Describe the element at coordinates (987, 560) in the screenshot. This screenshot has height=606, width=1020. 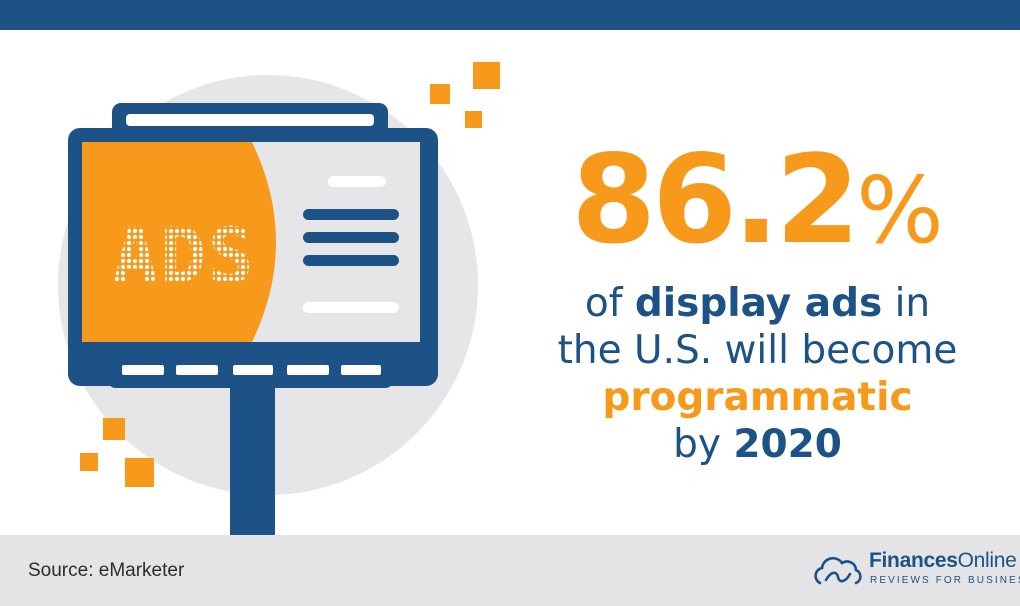
I see `logo-name-regular: Online` at that location.